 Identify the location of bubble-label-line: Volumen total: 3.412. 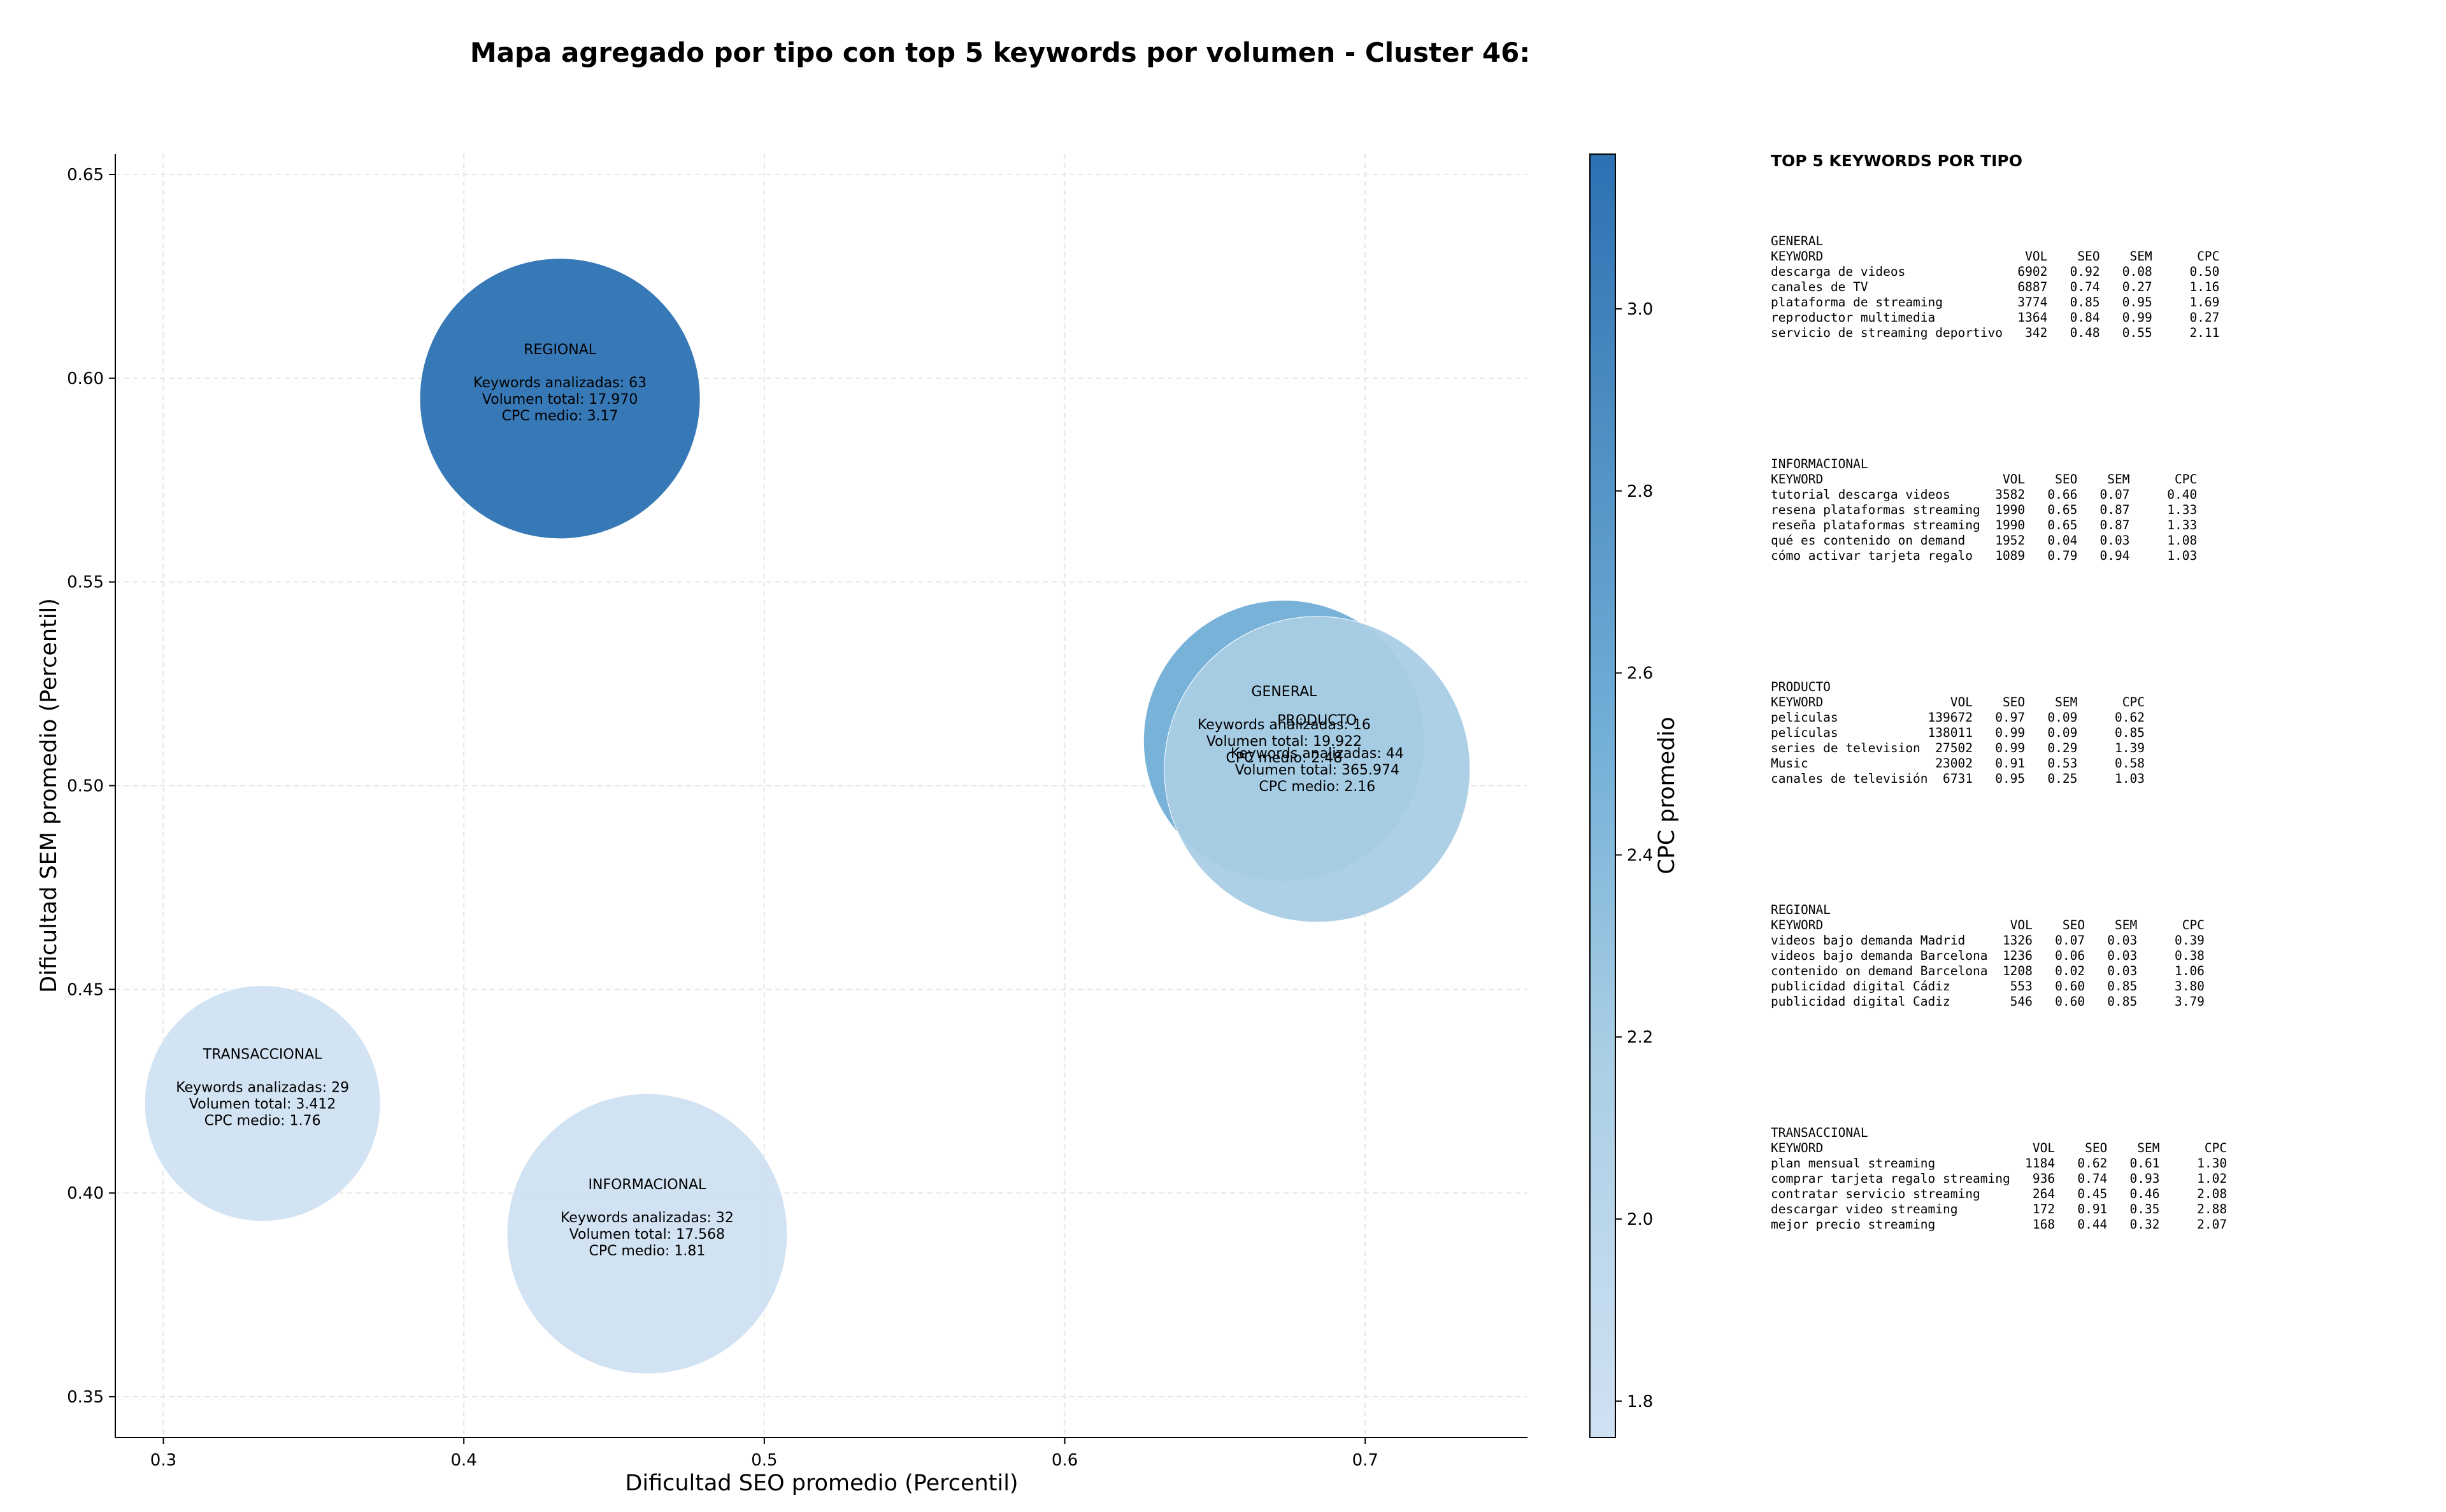
(262, 1104).